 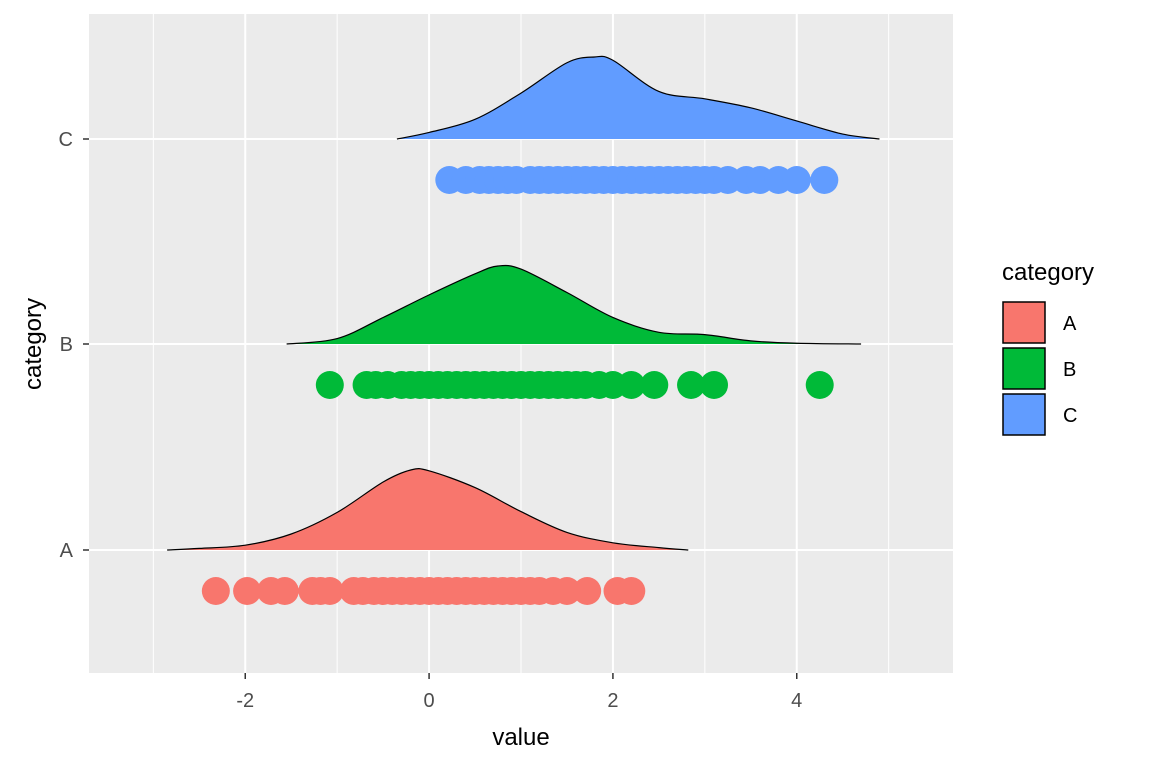 What do you see at coordinates (423, 591) in the screenshot?
I see `series-A` at bounding box center [423, 591].